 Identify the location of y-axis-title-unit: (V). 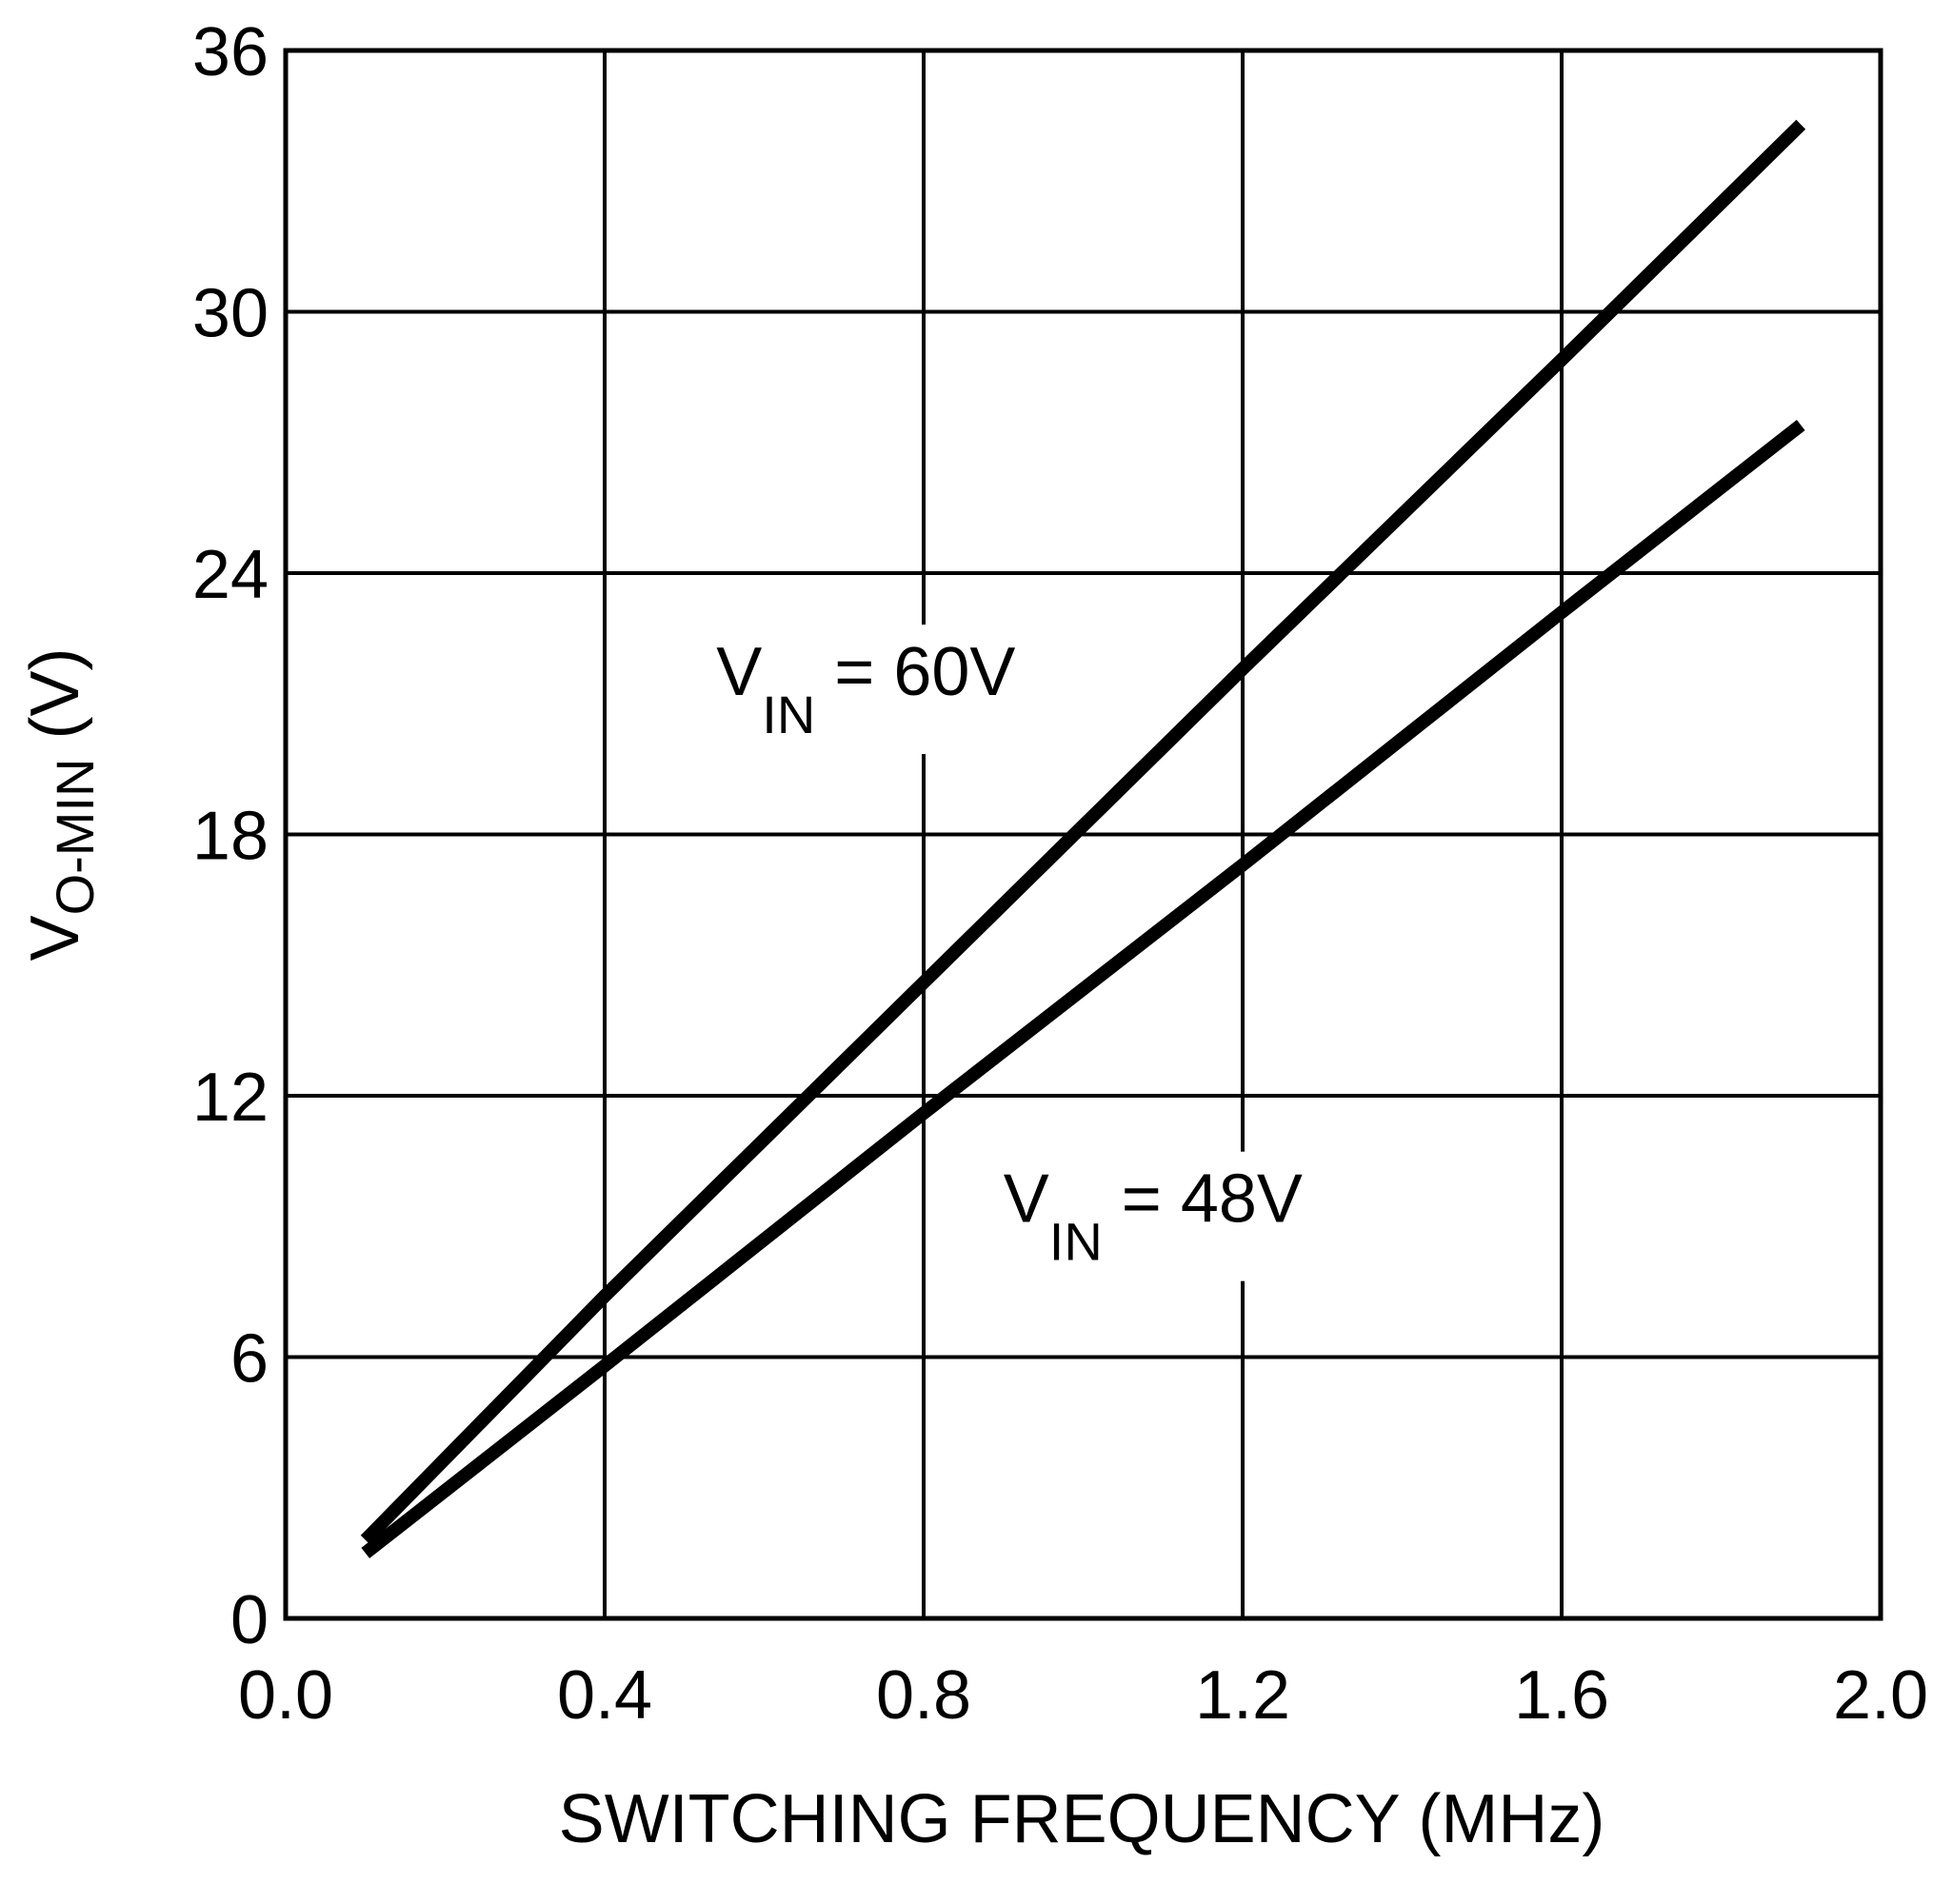
(55, 703).